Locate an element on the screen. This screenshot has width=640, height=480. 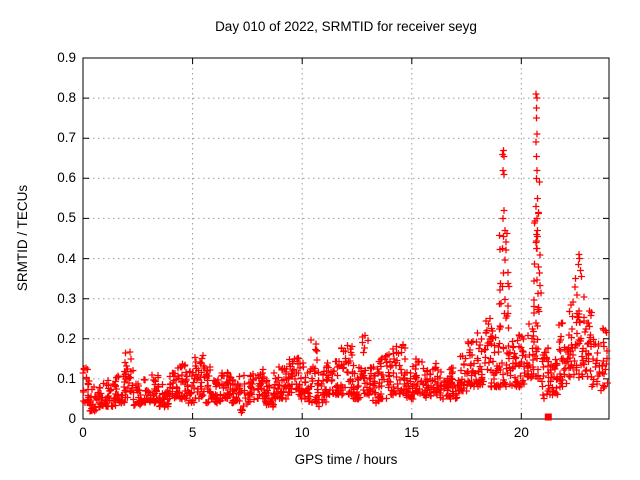
y-tick-label: 0.8 is located at coordinates (66, 98).